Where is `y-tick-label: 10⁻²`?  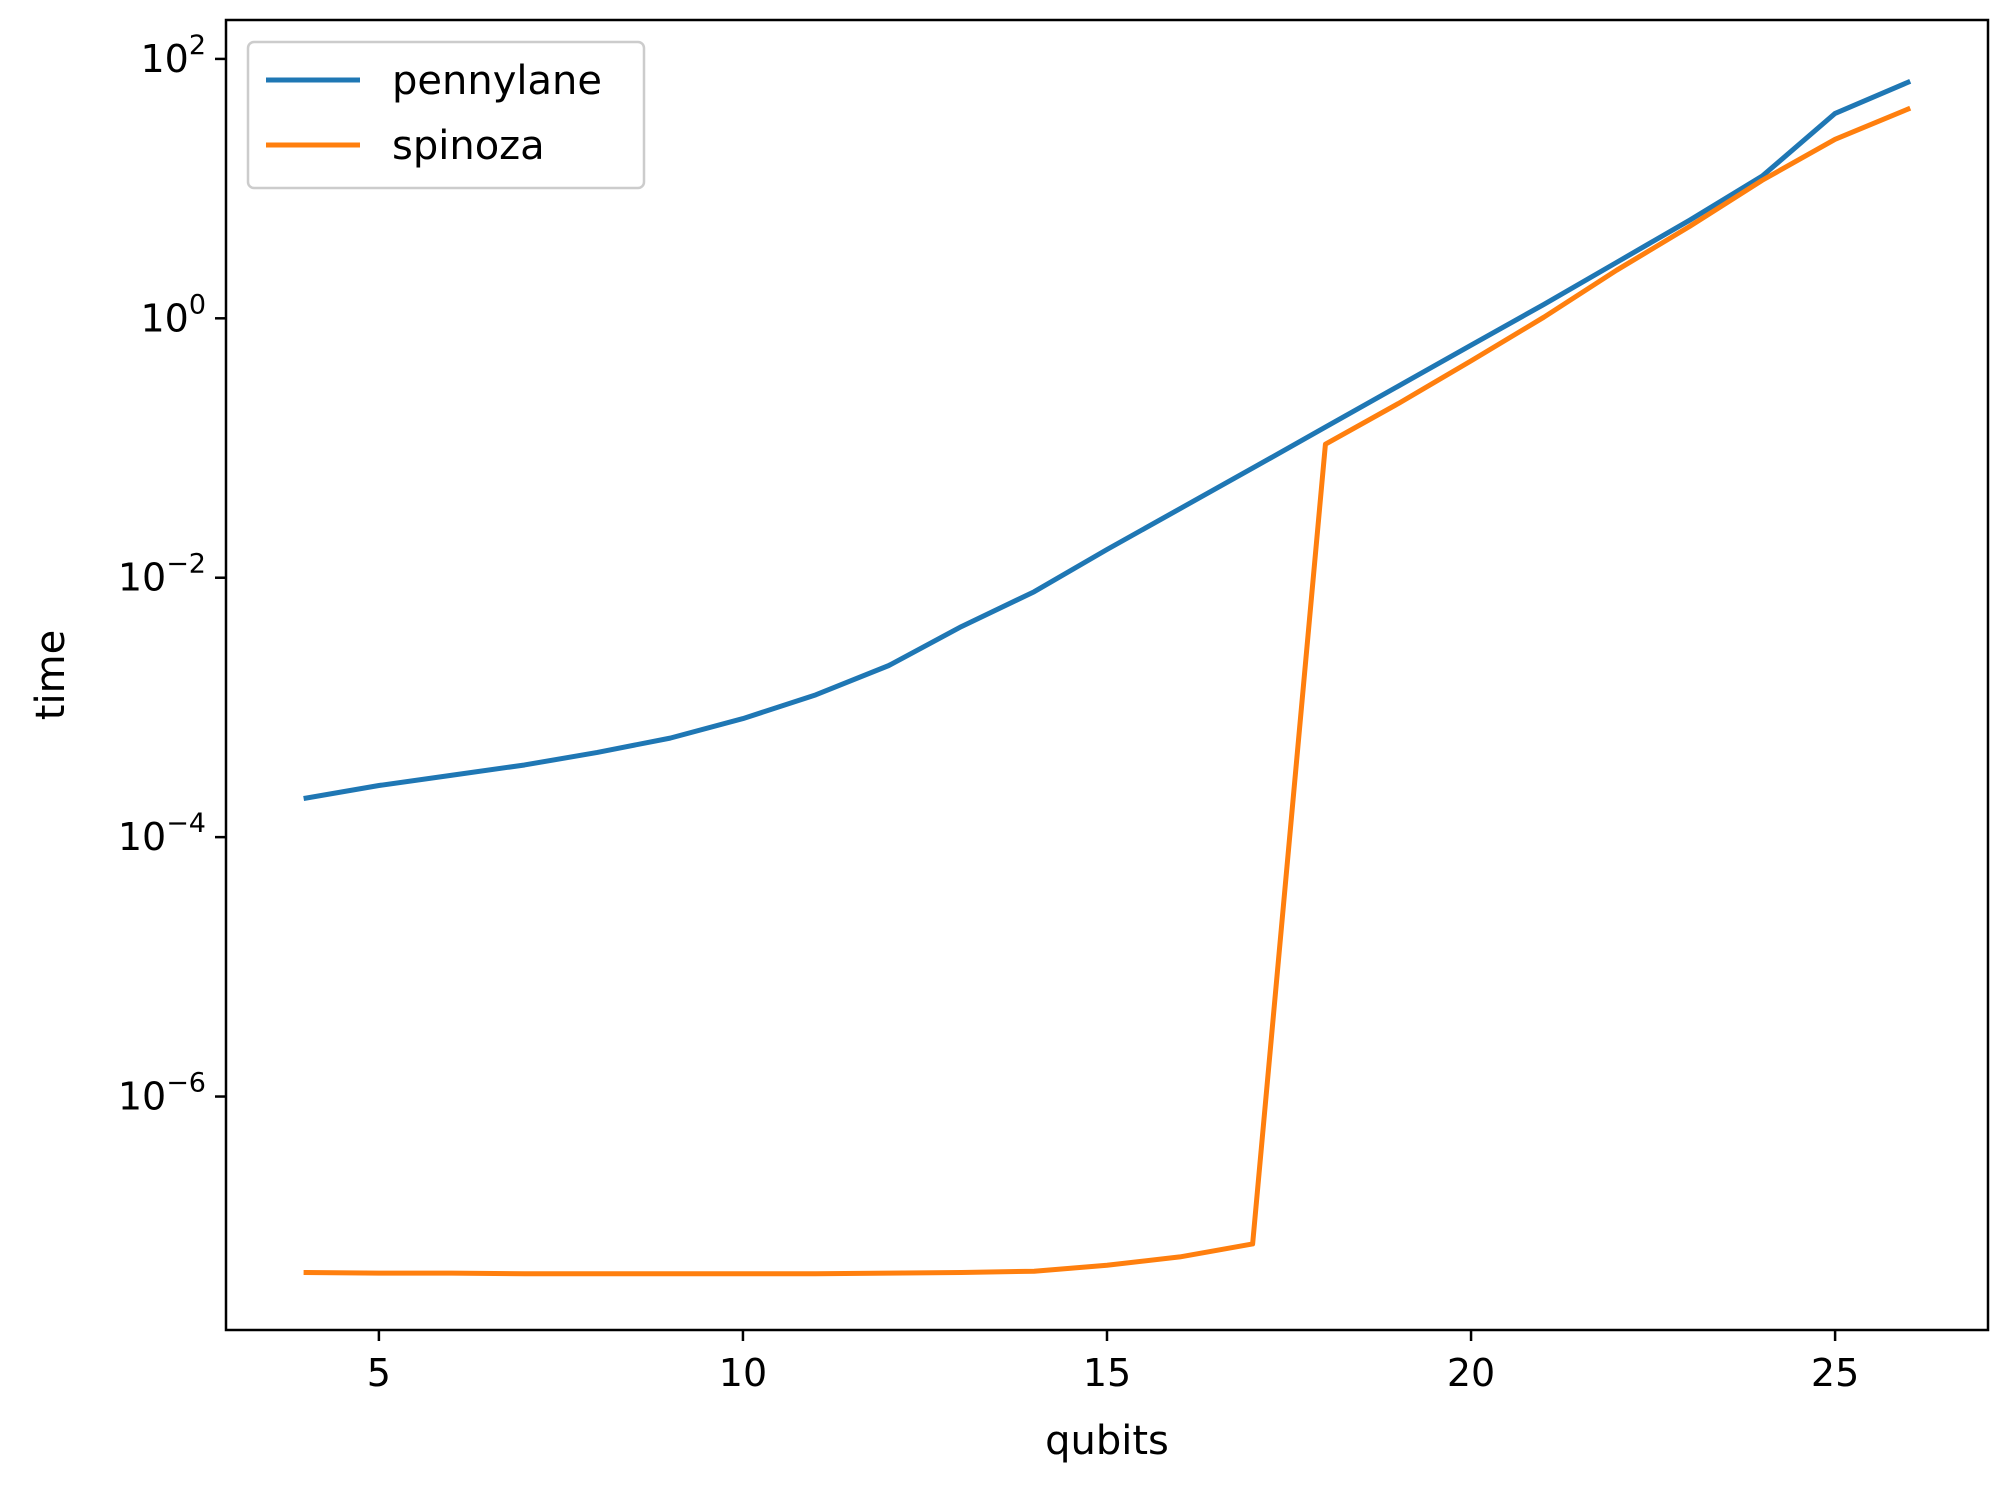 y-tick-label: 10⁻² is located at coordinates (162, 574).